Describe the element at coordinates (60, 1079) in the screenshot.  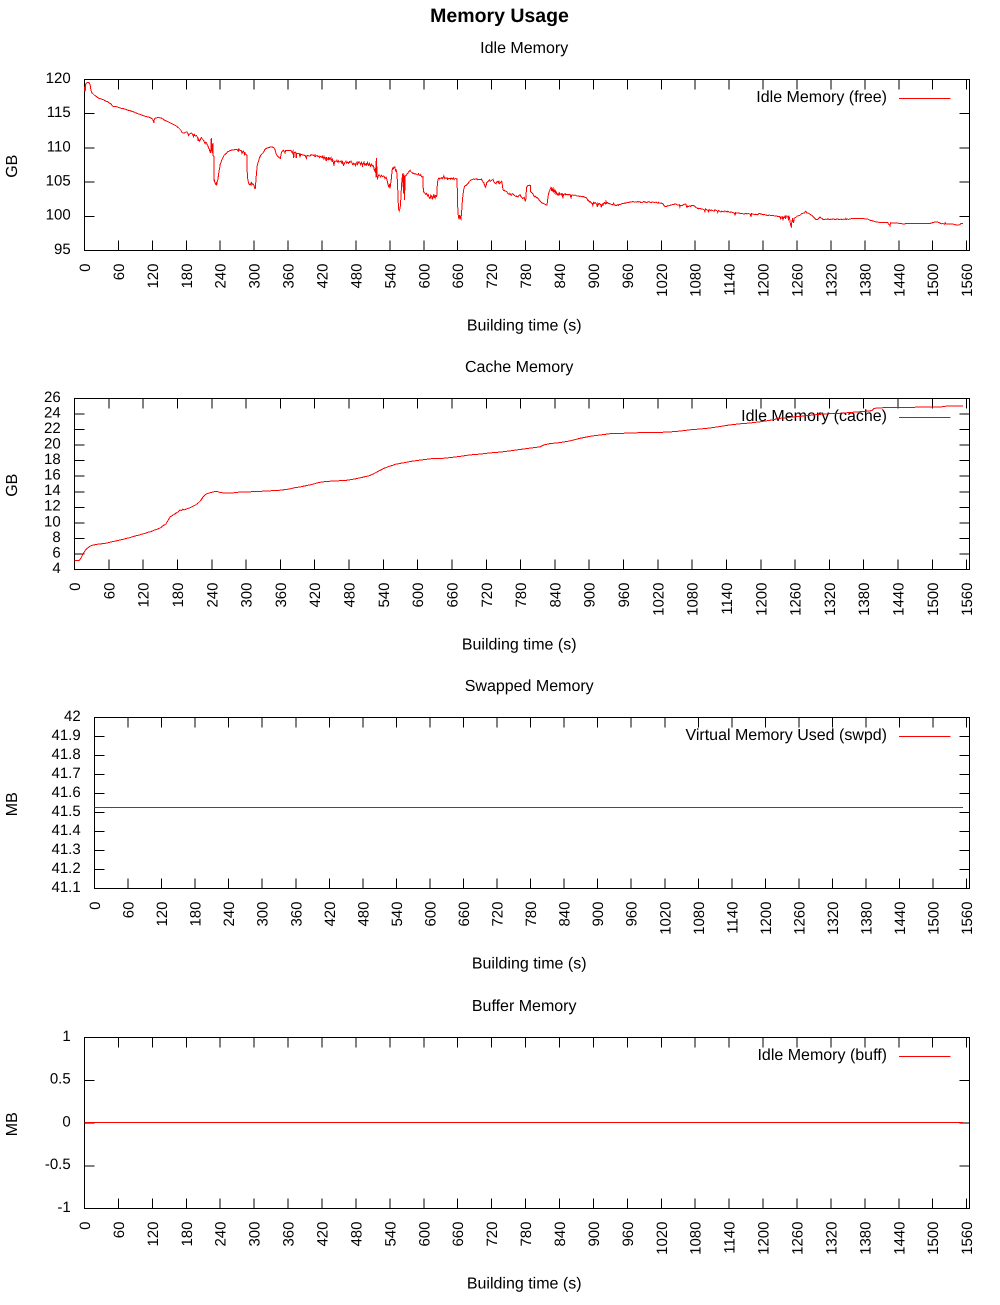
I see `svg-text: 0.5` at that location.